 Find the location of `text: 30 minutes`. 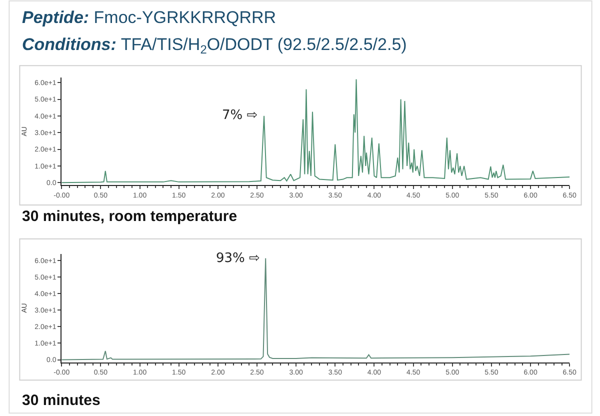

text: 30 minutes is located at coordinates (61, 400).